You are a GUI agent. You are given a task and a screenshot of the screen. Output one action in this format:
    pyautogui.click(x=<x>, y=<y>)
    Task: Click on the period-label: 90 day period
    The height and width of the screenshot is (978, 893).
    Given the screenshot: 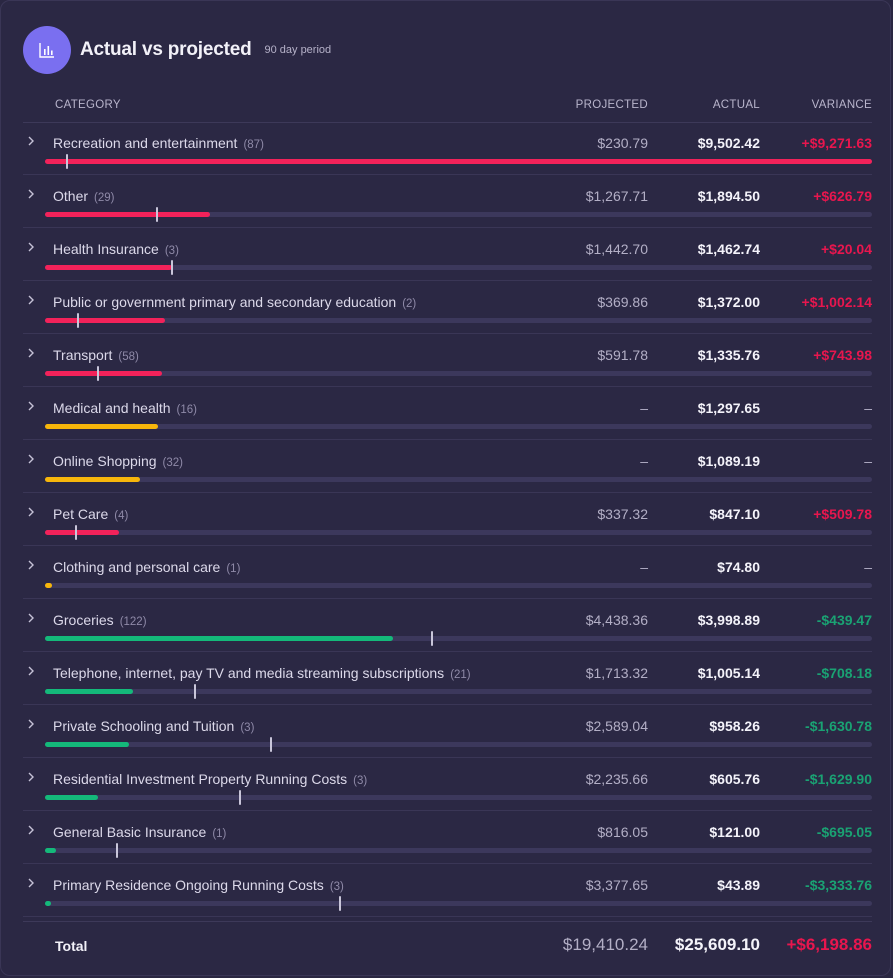 What is the action you would take?
    pyautogui.click(x=298, y=50)
    